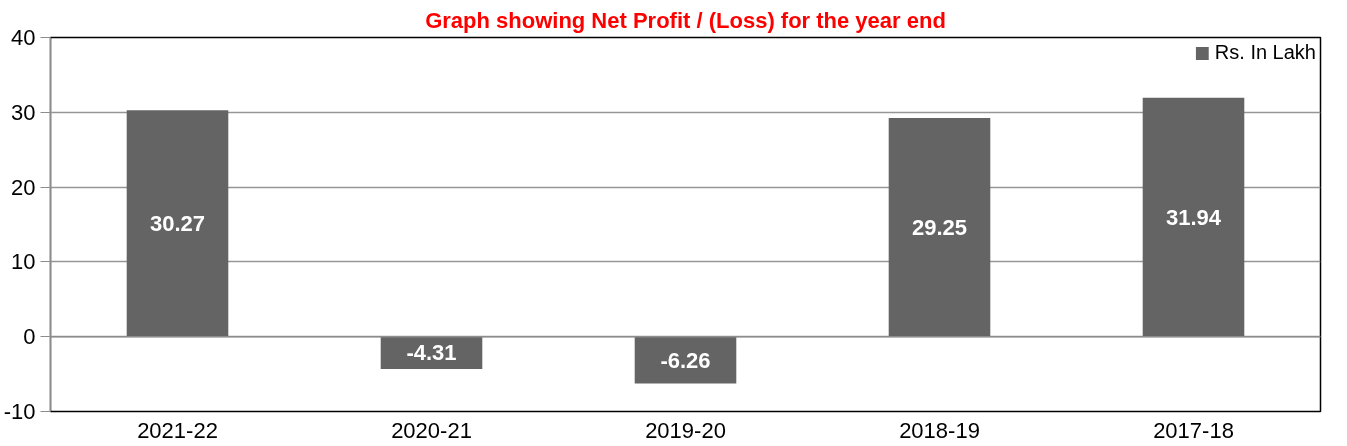 The height and width of the screenshot is (446, 1347). I want to click on y-tick-label: 20, so click(23, 187).